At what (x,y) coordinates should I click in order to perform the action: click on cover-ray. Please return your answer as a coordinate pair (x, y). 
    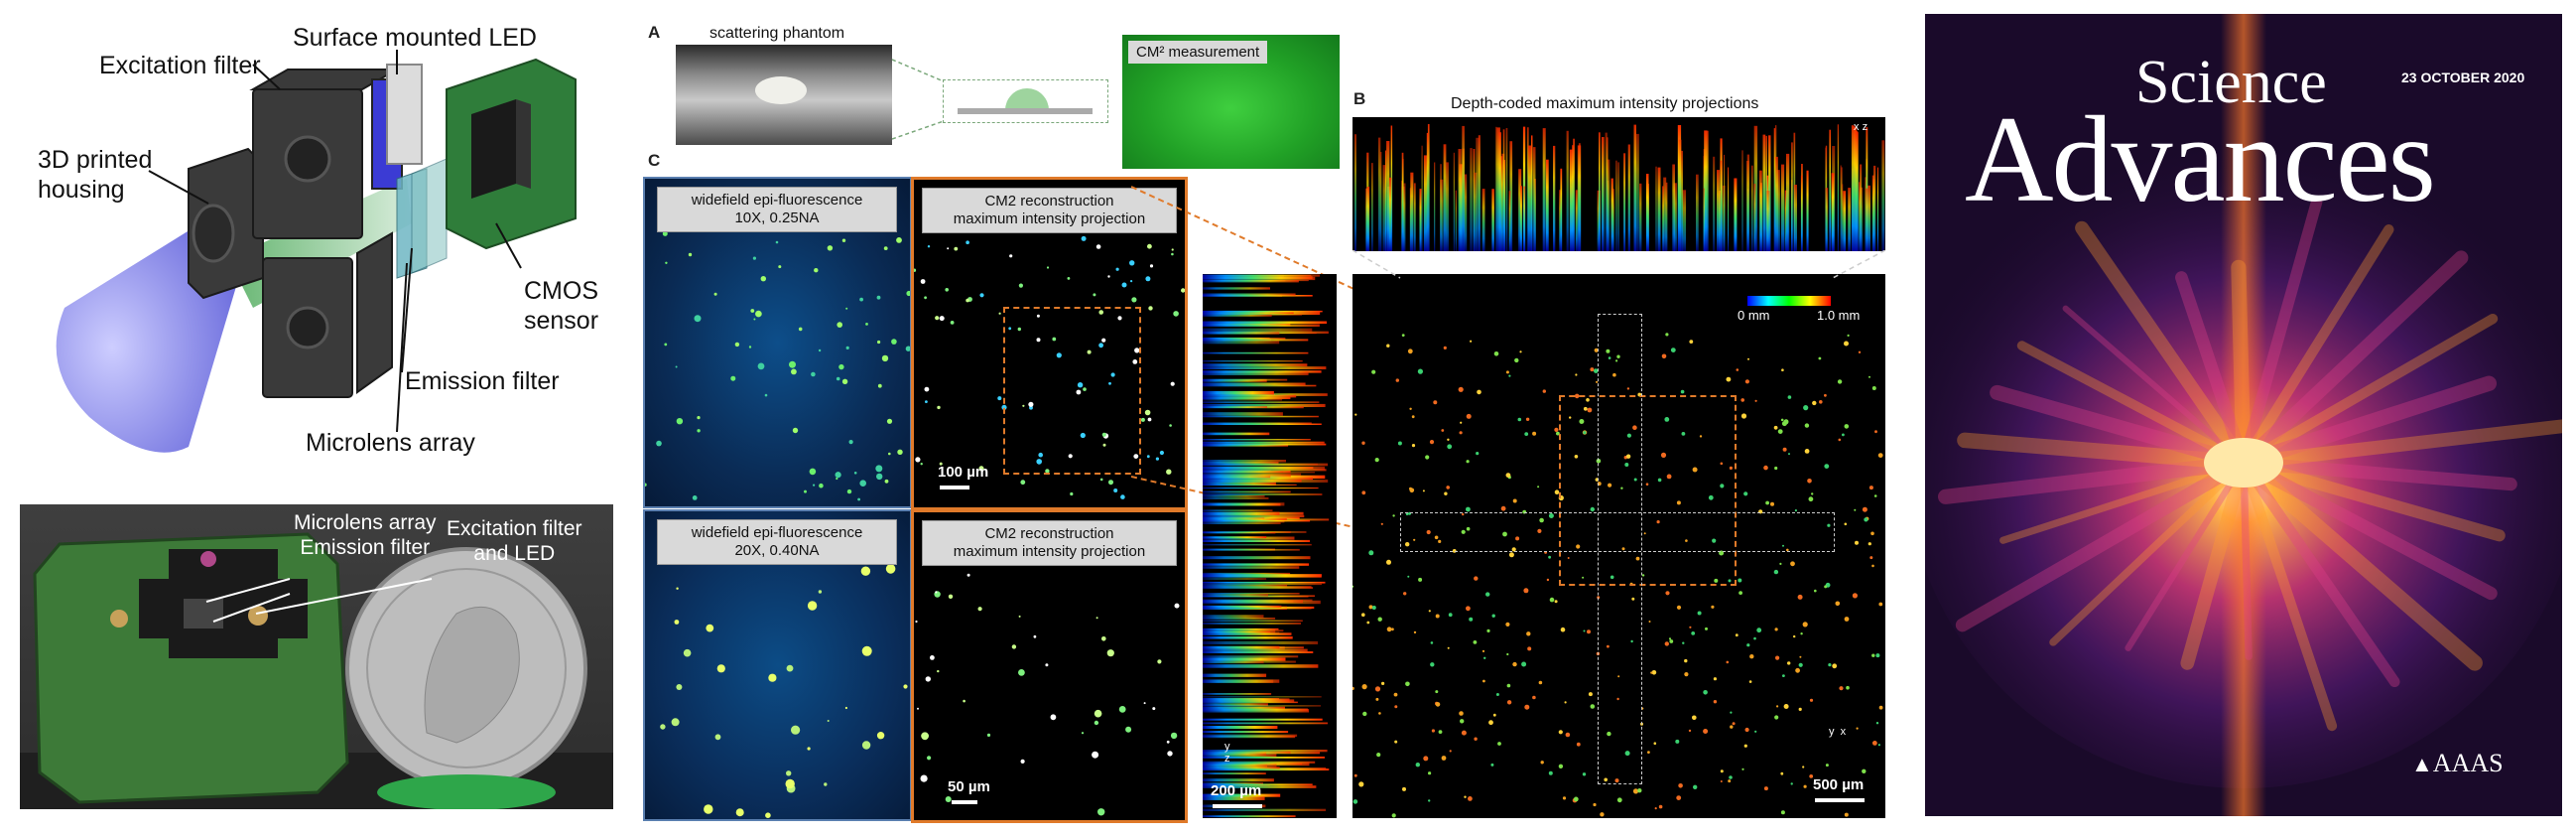
    Looking at the image, I should click on (2163, 345).